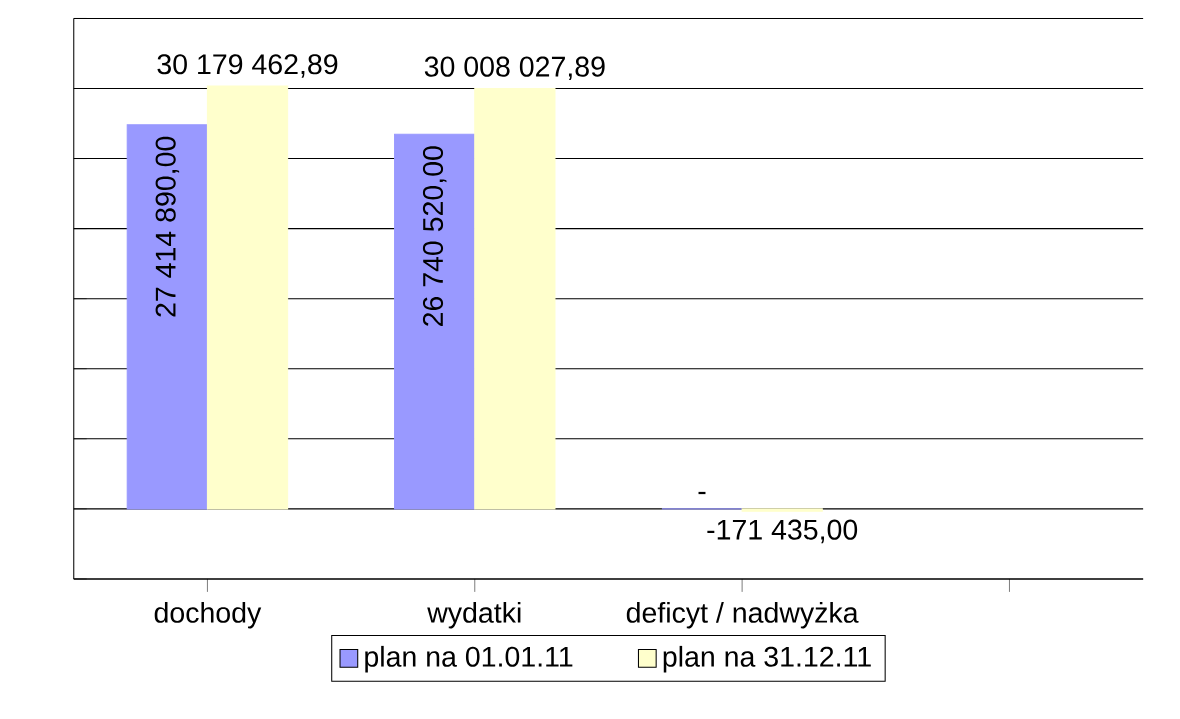 The width and height of the screenshot is (1180, 719). What do you see at coordinates (247, 66) in the screenshot?
I see `data-label: 30 179 462,89` at bounding box center [247, 66].